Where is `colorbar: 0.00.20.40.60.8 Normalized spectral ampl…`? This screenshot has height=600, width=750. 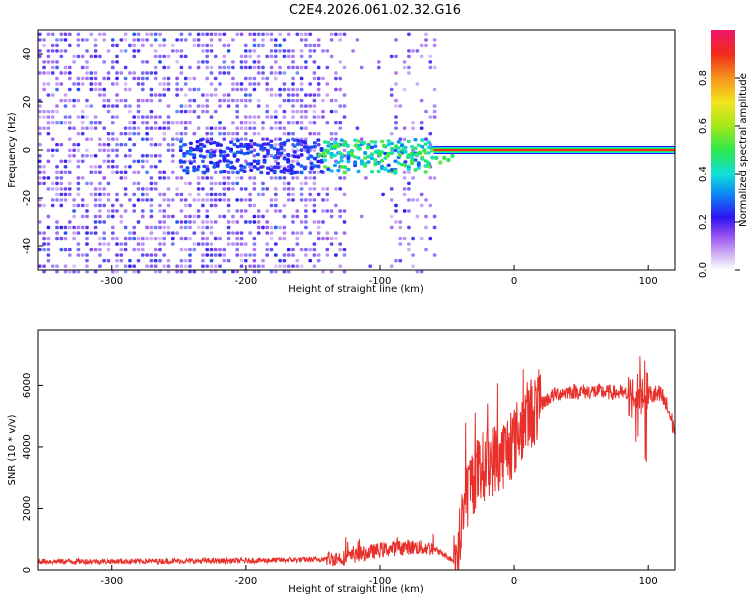
colorbar: 0.00.20.40.60.8 Normalized spectral ampl… is located at coordinates (723, 154).